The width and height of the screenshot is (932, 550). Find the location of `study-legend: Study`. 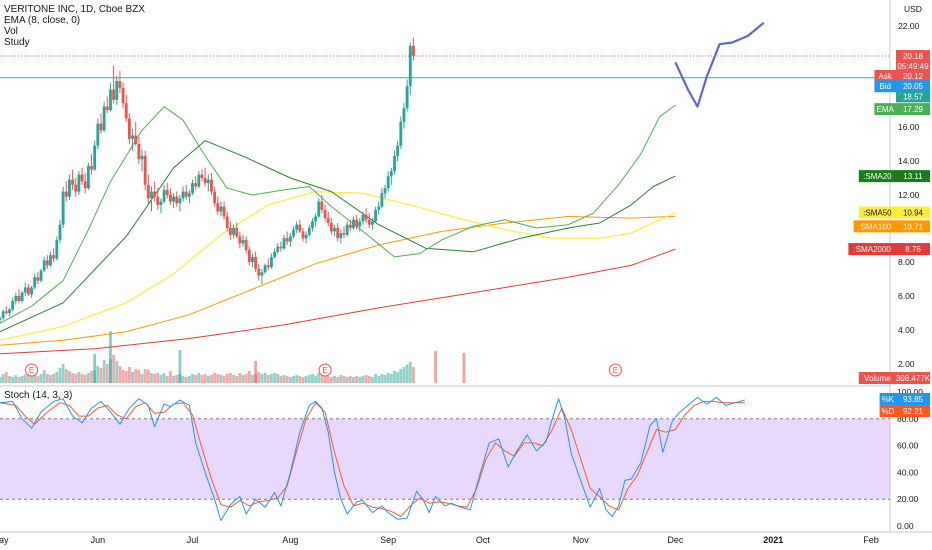

study-legend: Study is located at coordinates (17, 42).